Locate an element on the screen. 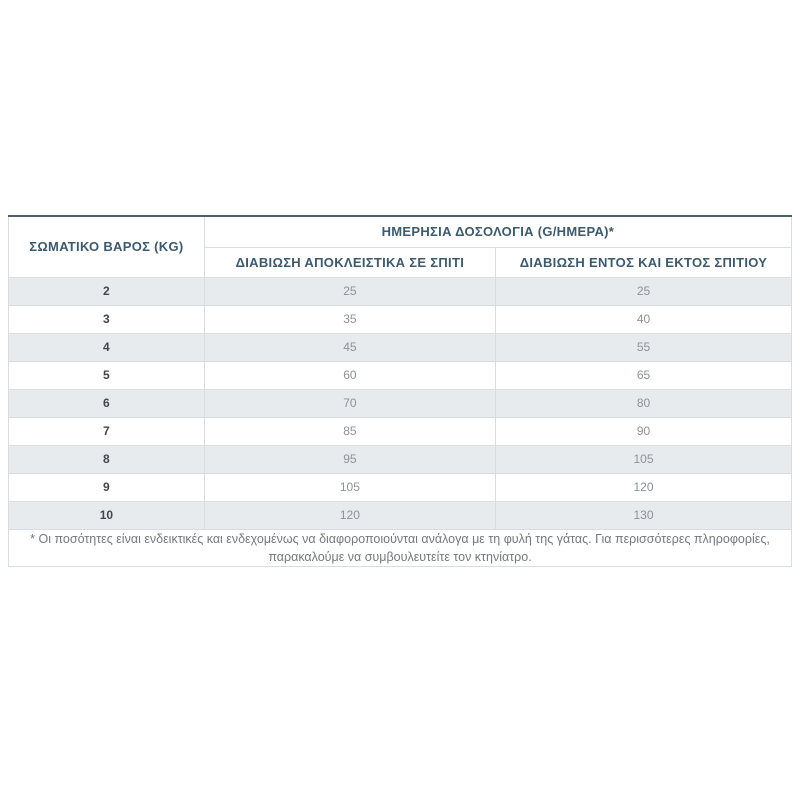  table-row: 3 35 40 is located at coordinates (400, 319).